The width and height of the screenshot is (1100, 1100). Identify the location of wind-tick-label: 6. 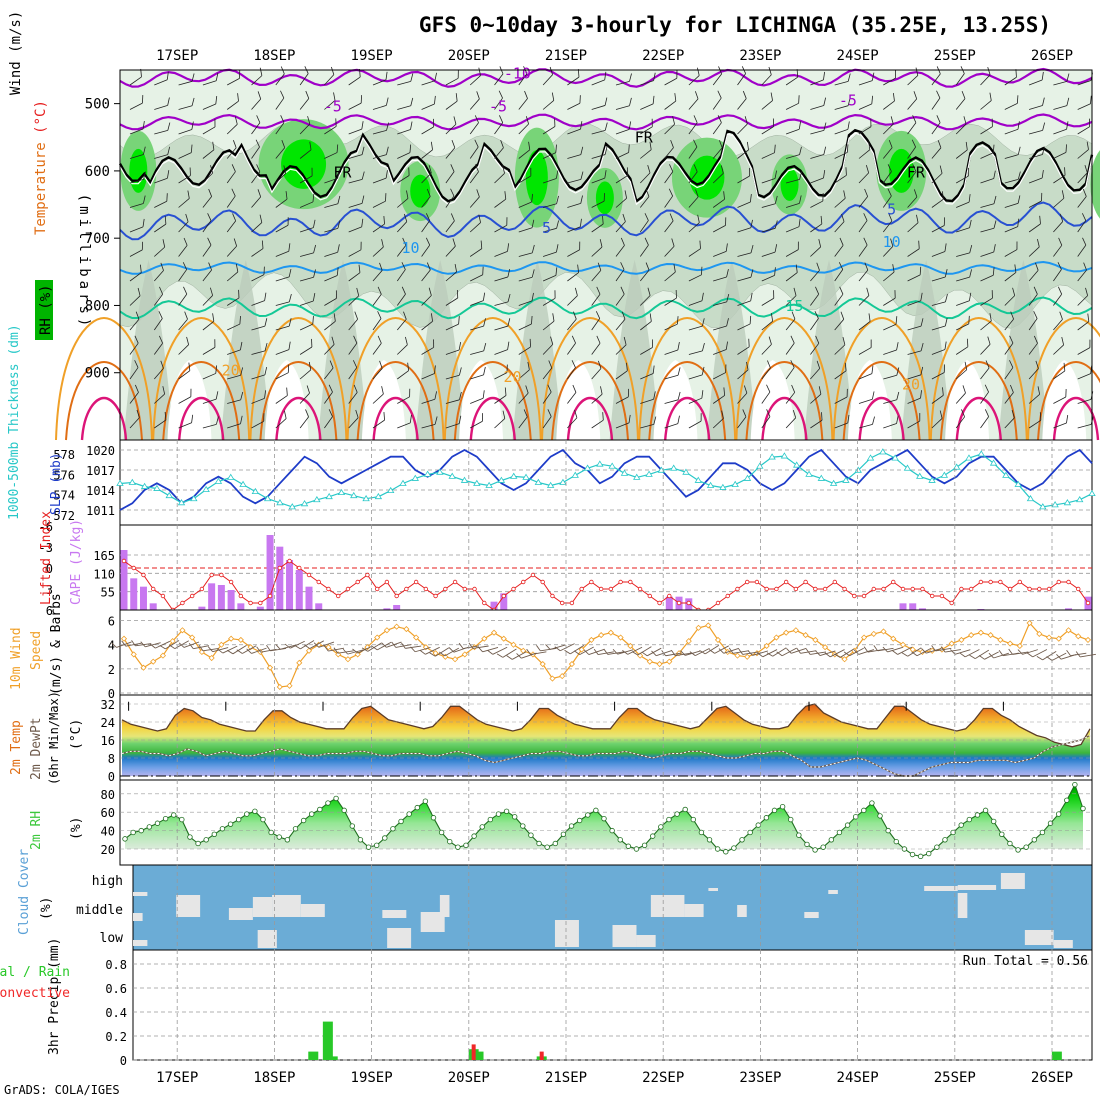
(111, 622).